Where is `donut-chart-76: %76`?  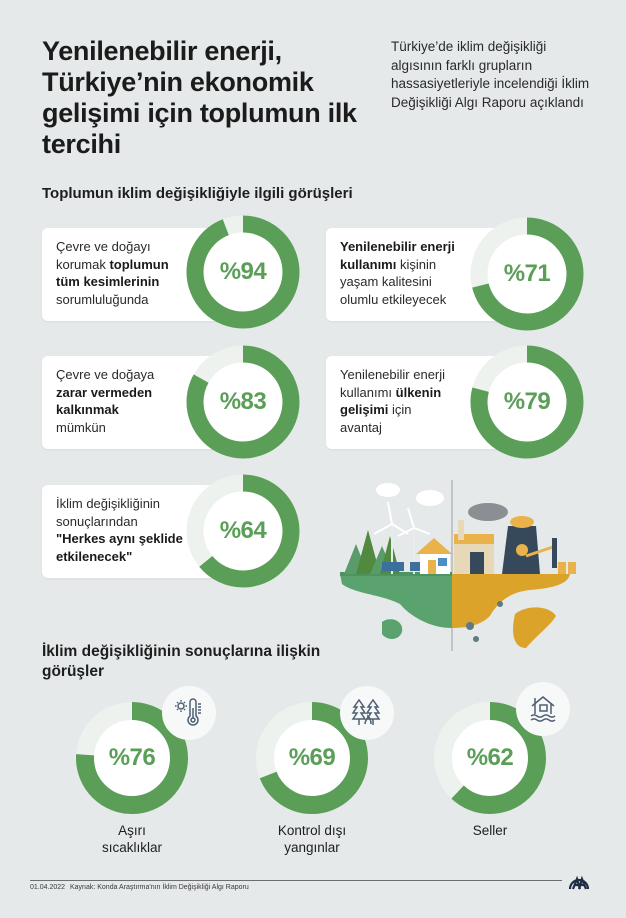 donut-chart-76: %76 is located at coordinates (132, 758).